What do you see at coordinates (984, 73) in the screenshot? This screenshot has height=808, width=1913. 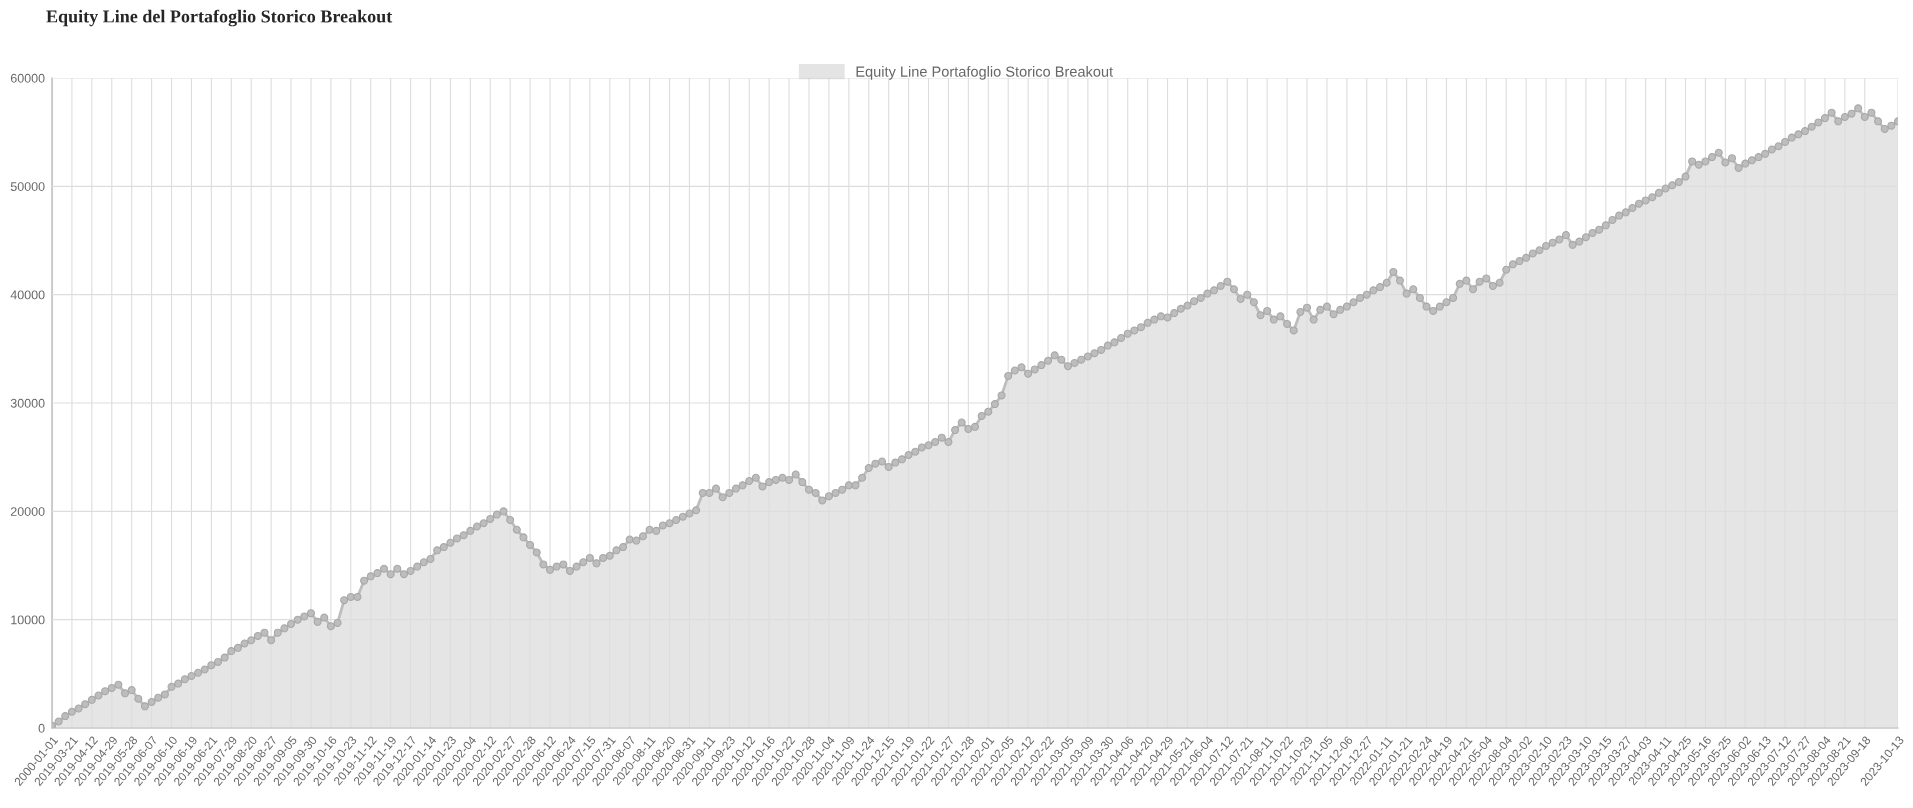 I see `legend-label: Equity Line Portafoglio Storico Breakout` at bounding box center [984, 73].